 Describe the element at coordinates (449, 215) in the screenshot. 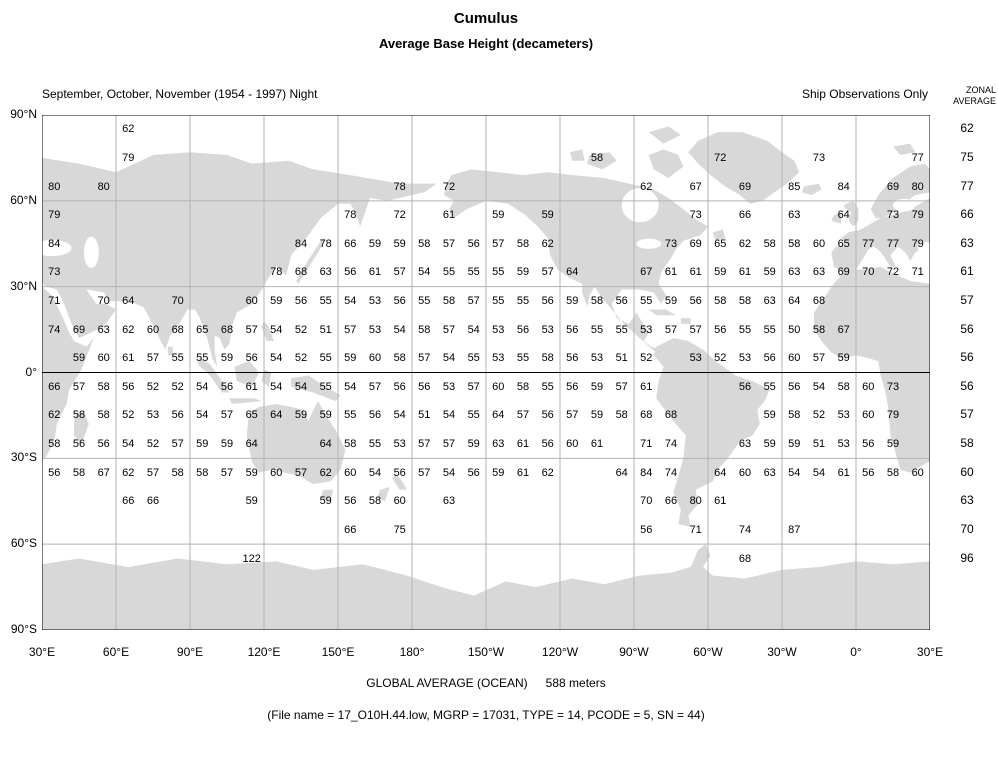

I see `grid-value: 61` at that location.